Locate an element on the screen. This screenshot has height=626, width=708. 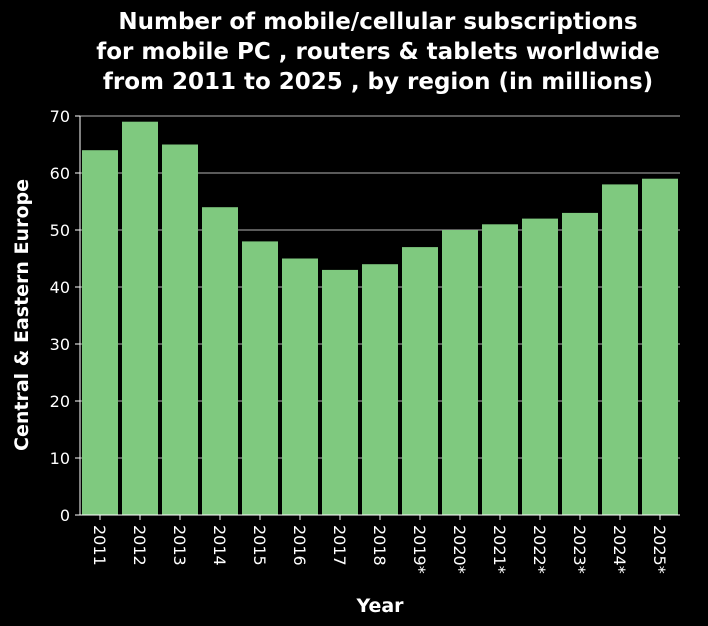
chart-title-line-1: Number of mobile/cellular subscriptions is located at coordinates (377, 22).